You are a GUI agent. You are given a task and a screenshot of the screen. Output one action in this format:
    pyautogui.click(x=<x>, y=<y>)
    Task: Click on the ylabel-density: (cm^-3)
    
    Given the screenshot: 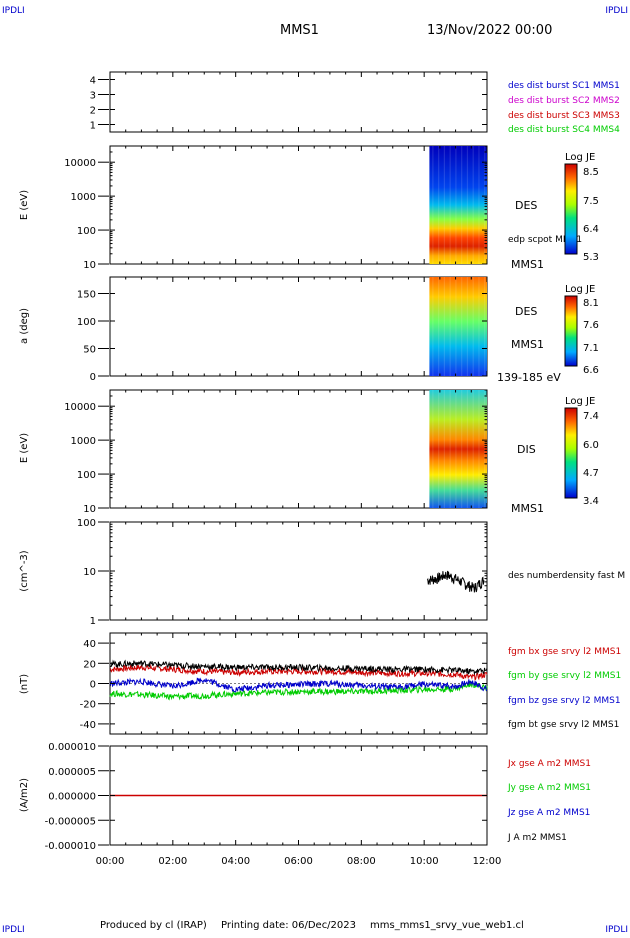 What is the action you would take?
    pyautogui.click(x=24, y=570)
    